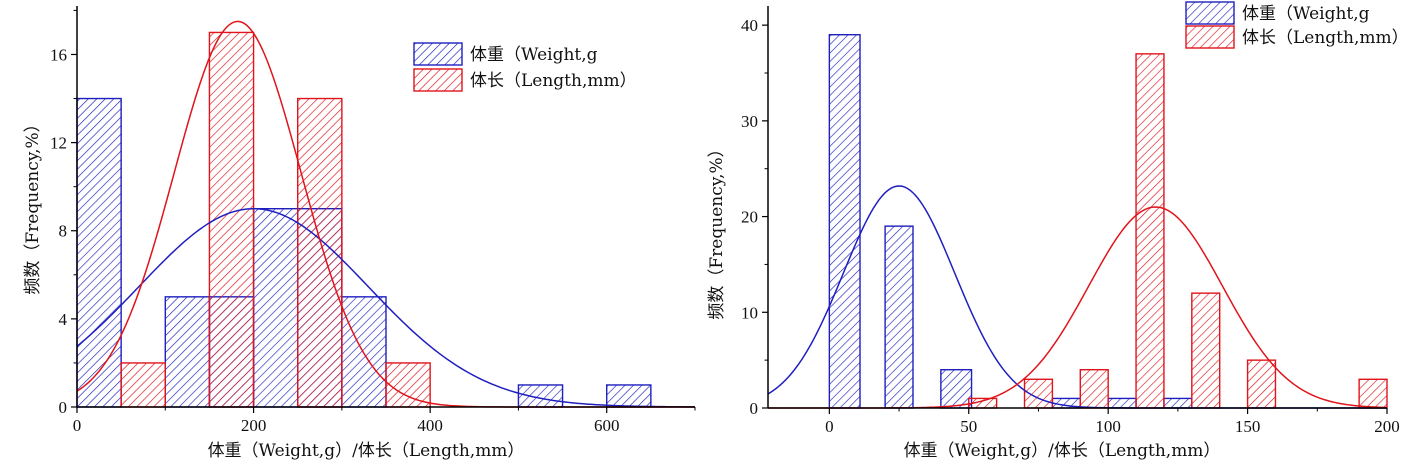  What do you see at coordinates (968, 426) in the screenshot?
I see `x-tick-label: 50` at bounding box center [968, 426].